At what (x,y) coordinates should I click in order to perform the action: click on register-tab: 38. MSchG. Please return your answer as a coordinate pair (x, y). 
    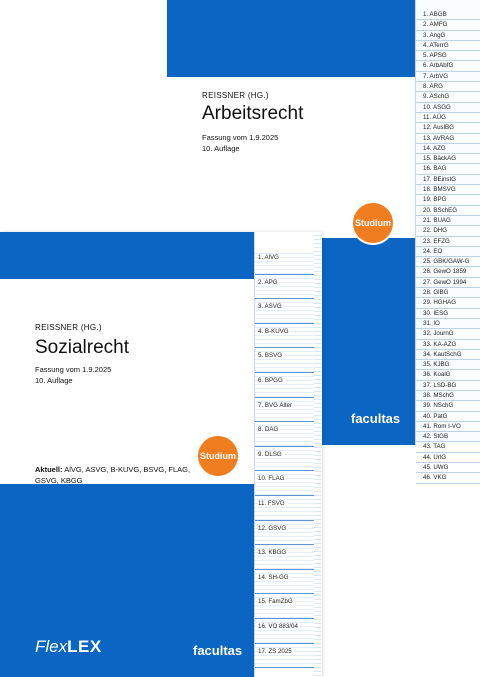
    Looking at the image, I should click on (448, 396).